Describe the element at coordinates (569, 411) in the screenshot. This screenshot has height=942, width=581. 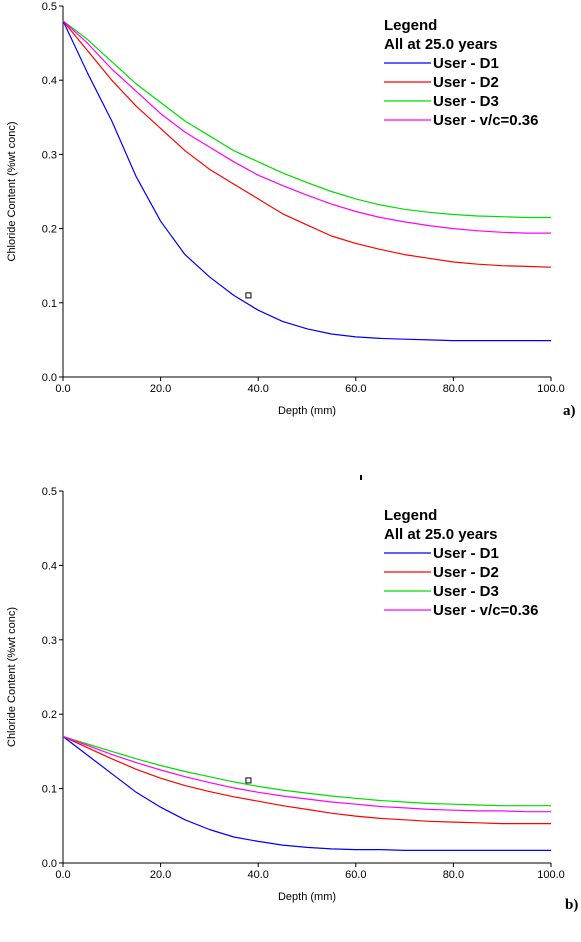
I see `panel-label: a)` at that location.